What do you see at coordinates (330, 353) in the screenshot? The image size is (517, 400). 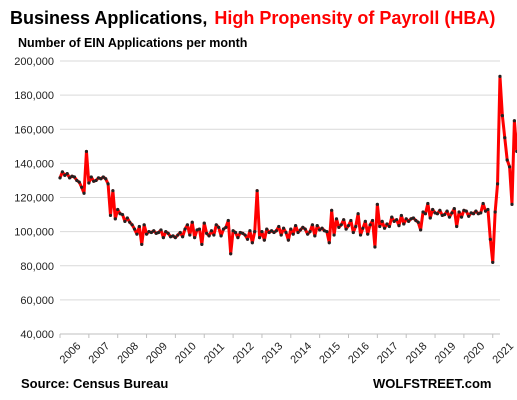 I see `x-tick-label: 2015` at bounding box center [330, 353].